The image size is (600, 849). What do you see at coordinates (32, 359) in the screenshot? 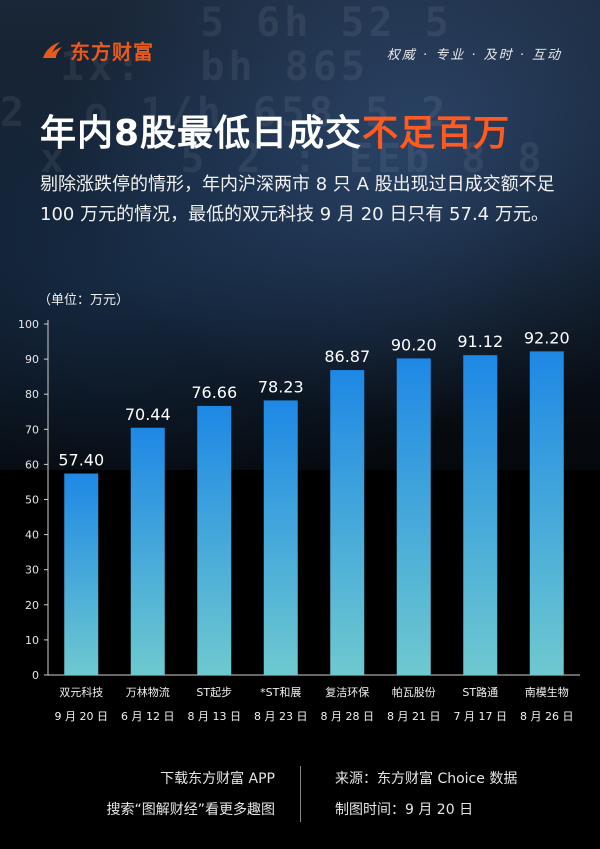
I see `y-tick-label: 90` at bounding box center [32, 359].